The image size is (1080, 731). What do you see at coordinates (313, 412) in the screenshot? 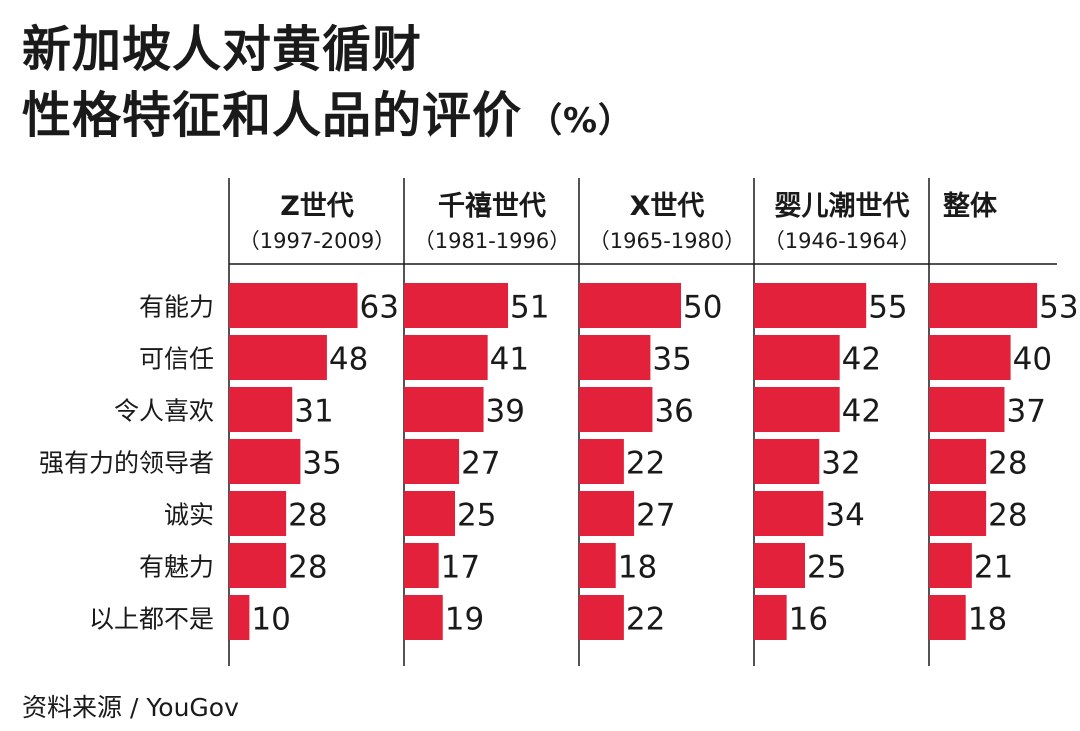
I see `data-label: 31` at bounding box center [313, 412].